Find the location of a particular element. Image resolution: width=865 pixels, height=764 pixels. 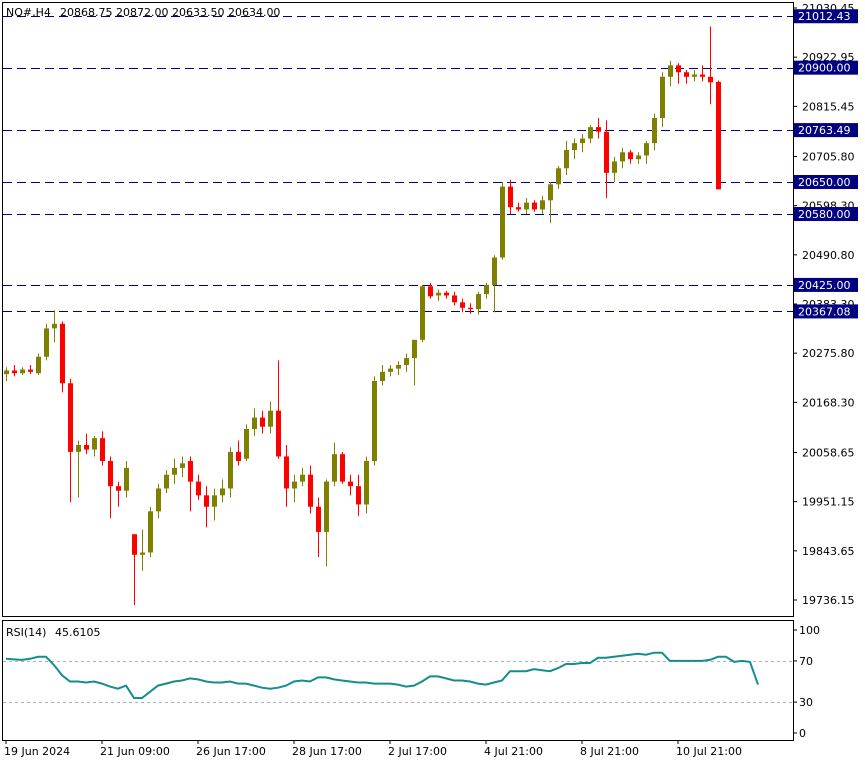

symbol-label: NQ#,H4 is located at coordinates (28, 12).